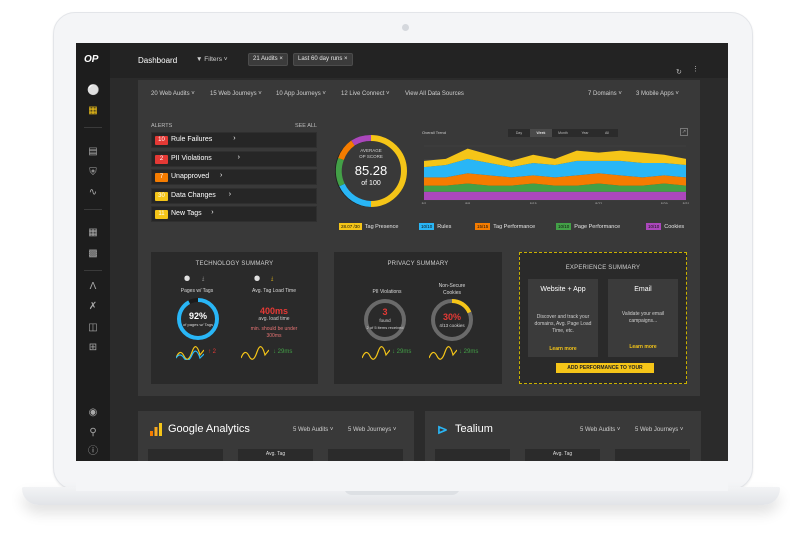 Image resolution: width=800 pixels, height=557 pixels. I want to click on score-label-1: AVERAGE, so click(371, 150).